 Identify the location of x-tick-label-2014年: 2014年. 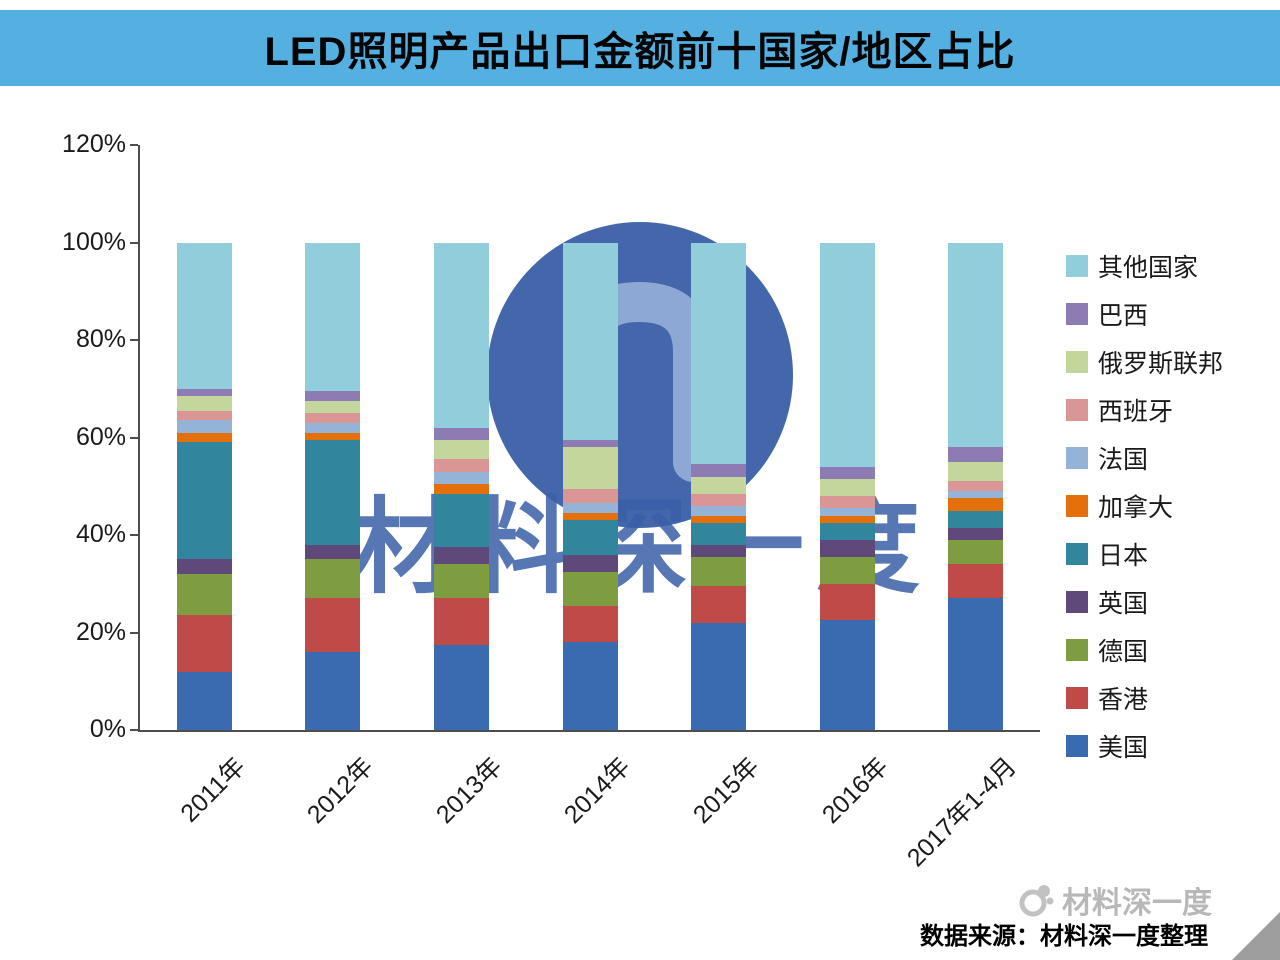
(598, 791).